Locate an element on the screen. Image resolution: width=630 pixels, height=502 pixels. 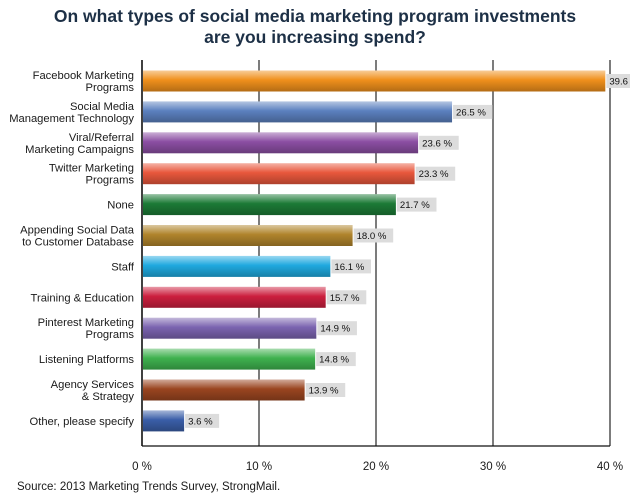
value-label: 13.9 % is located at coordinates (324, 391).